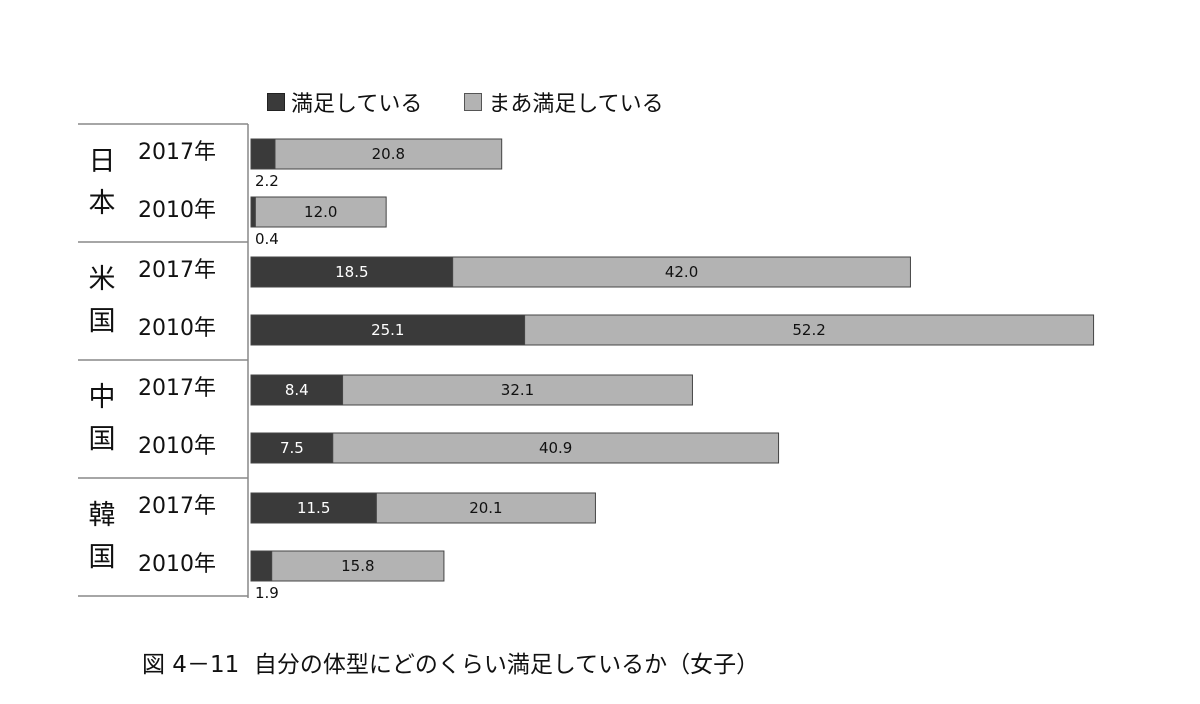 Image resolution: width=1200 pixels, height=704 pixels. What do you see at coordinates (267, 181) in the screenshot?
I see `data-label: 2.2` at bounding box center [267, 181].